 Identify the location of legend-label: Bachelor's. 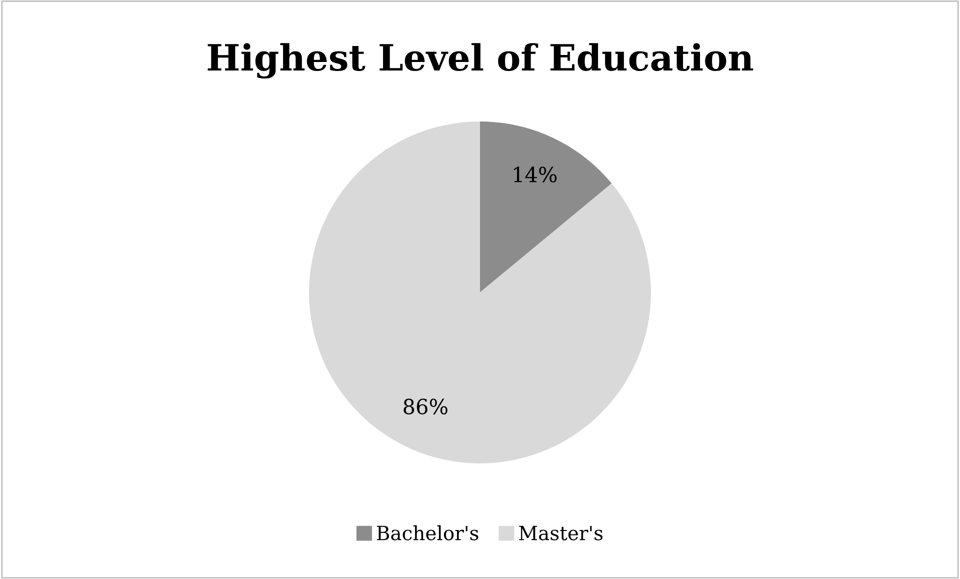
(427, 532).